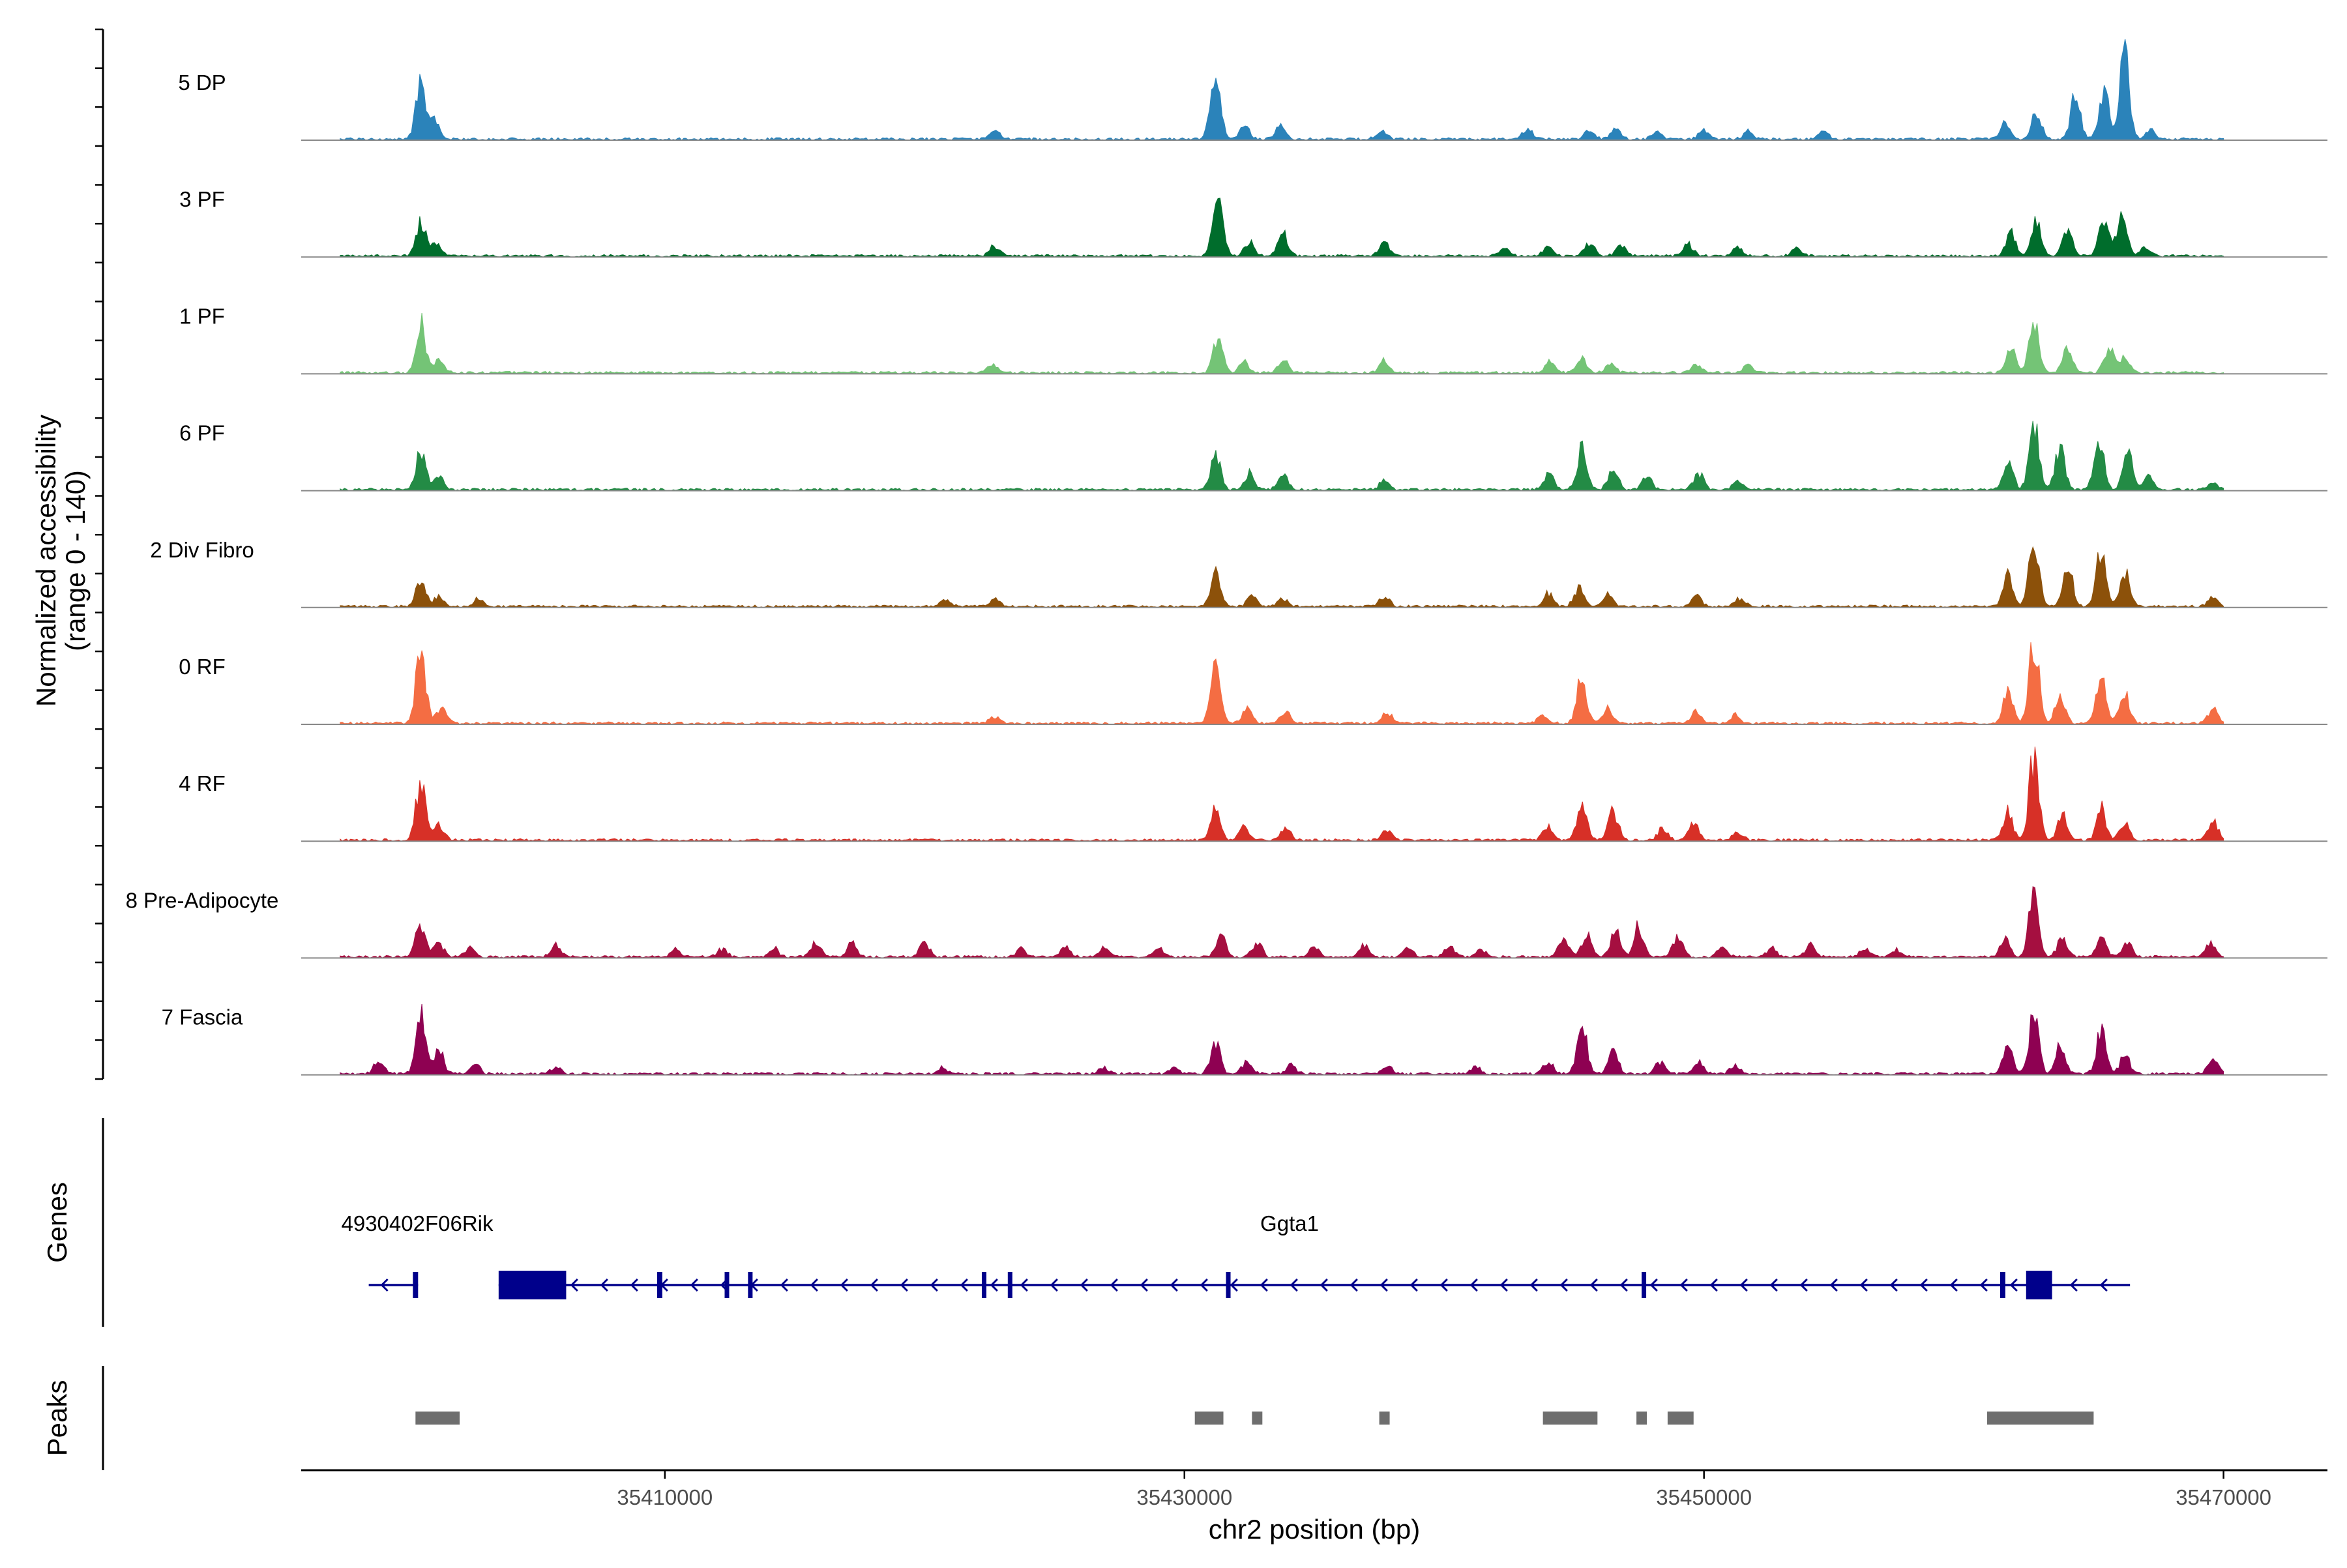 The image size is (2347, 1568). I want to click on coverage-track: 4 RF, so click(1253, 795).